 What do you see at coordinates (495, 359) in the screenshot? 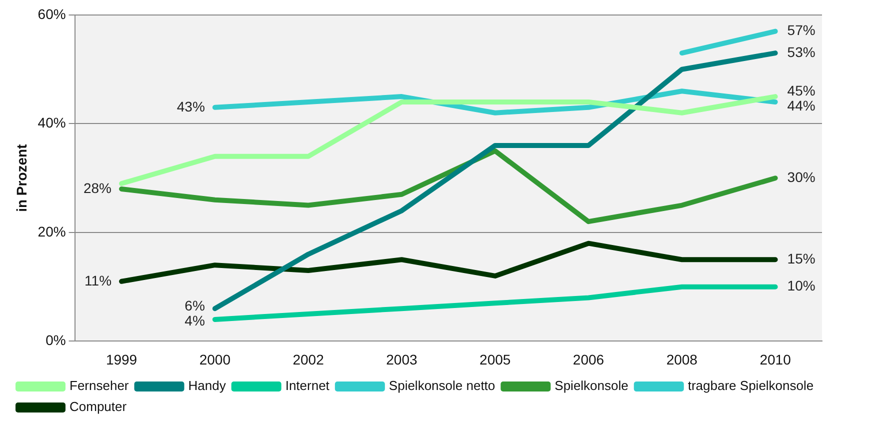
I see `x-tick-label: 2005` at bounding box center [495, 359].